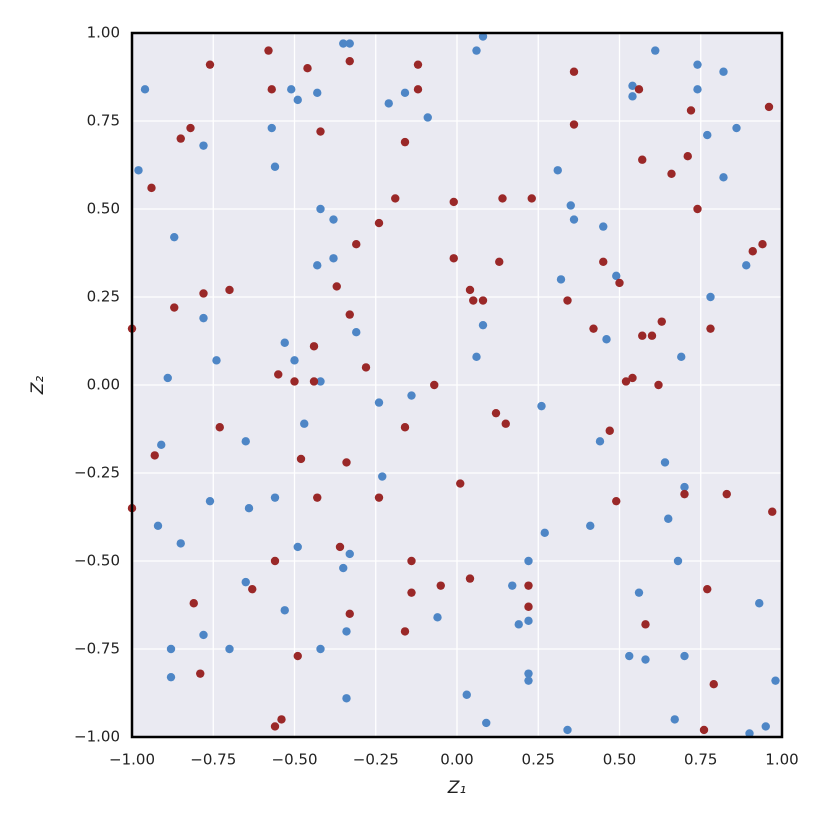 This screenshot has width=830, height=830. What do you see at coordinates (97, 649) in the screenshot?
I see `y-tick-label: −0.75` at bounding box center [97, 649].